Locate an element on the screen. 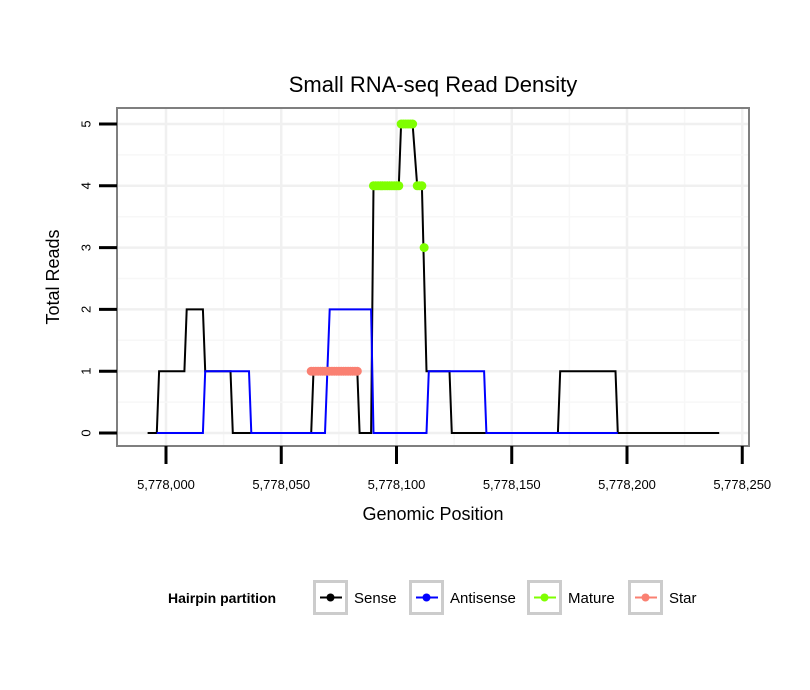  series-line-antisense is located at coordinates (387, 371).